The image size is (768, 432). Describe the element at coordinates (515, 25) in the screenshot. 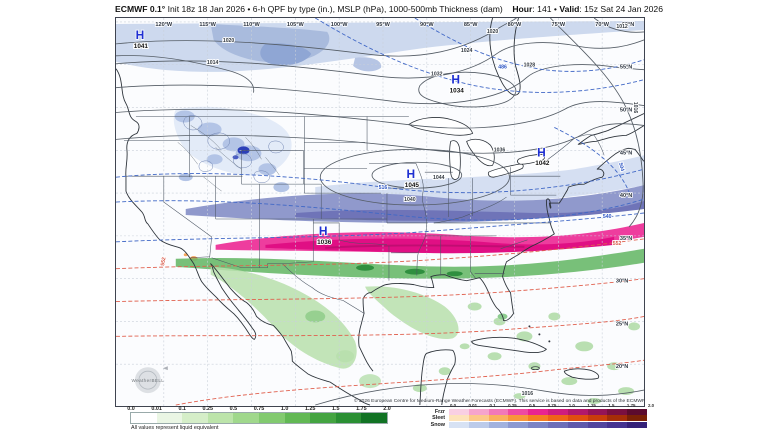

I see `longitude-label: 80°W` at that location.